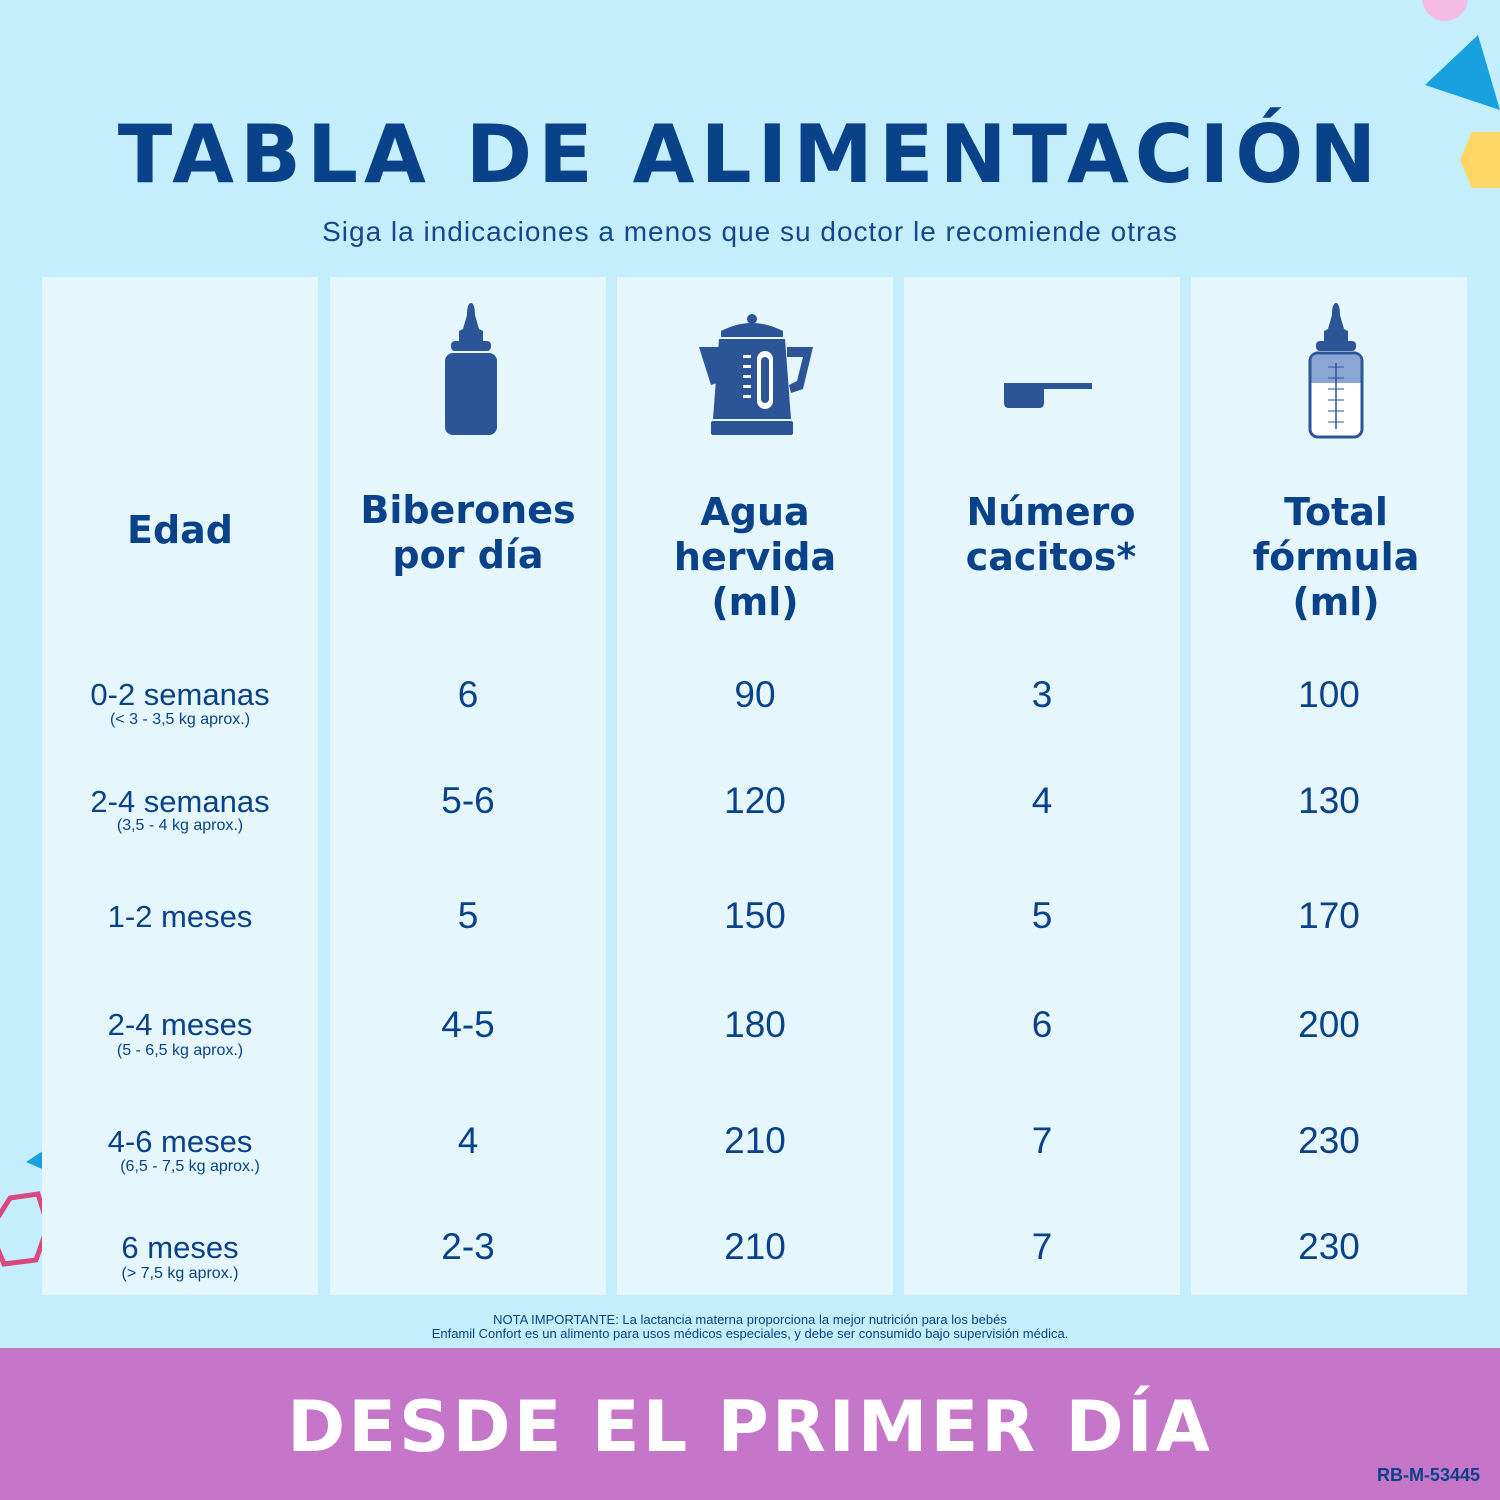 The width and height of the screenshot is (1500, 1500). I want to click on age-row-4: 2-4 meses, so click(180, 1024).